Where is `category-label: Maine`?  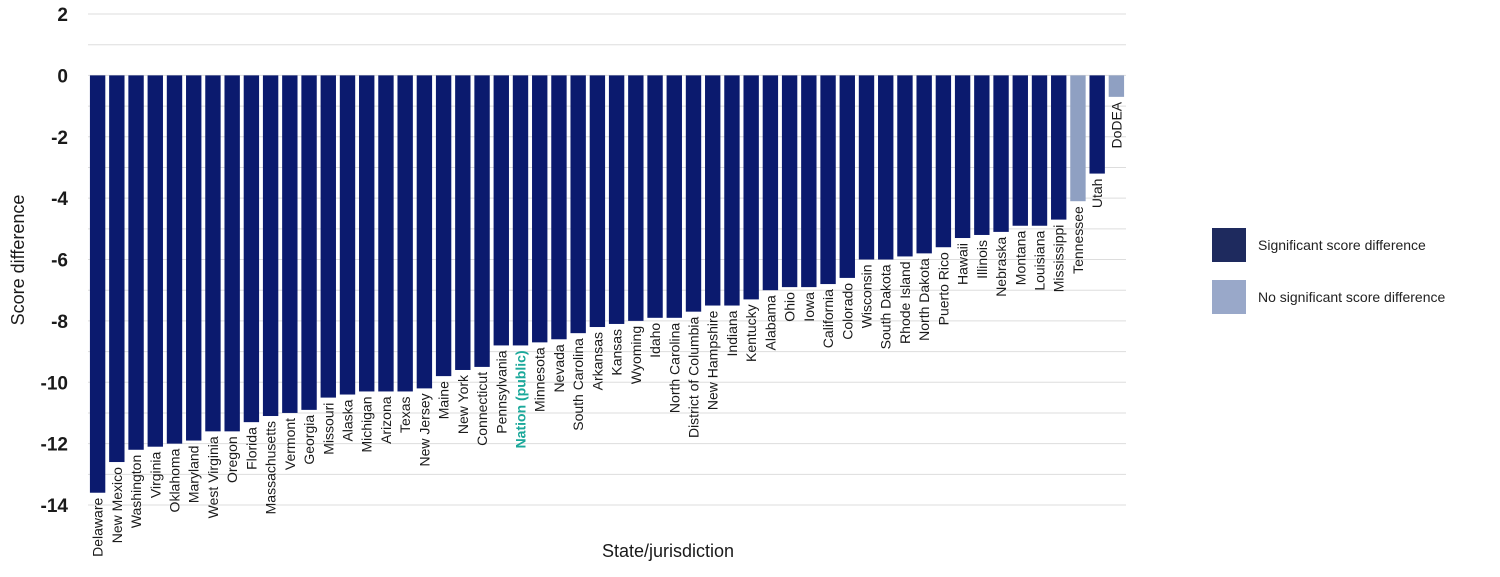 category-label: Maine is located at coordinates (444, 400).